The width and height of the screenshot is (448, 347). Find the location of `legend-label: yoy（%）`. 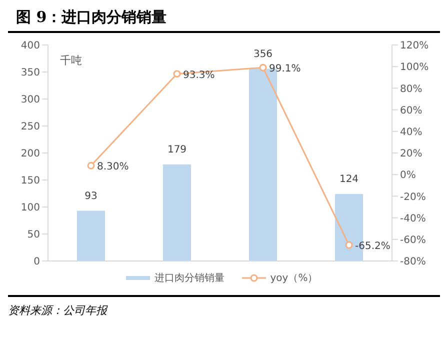

legend-label: yoy（%） is located at coordinates (294, 278).